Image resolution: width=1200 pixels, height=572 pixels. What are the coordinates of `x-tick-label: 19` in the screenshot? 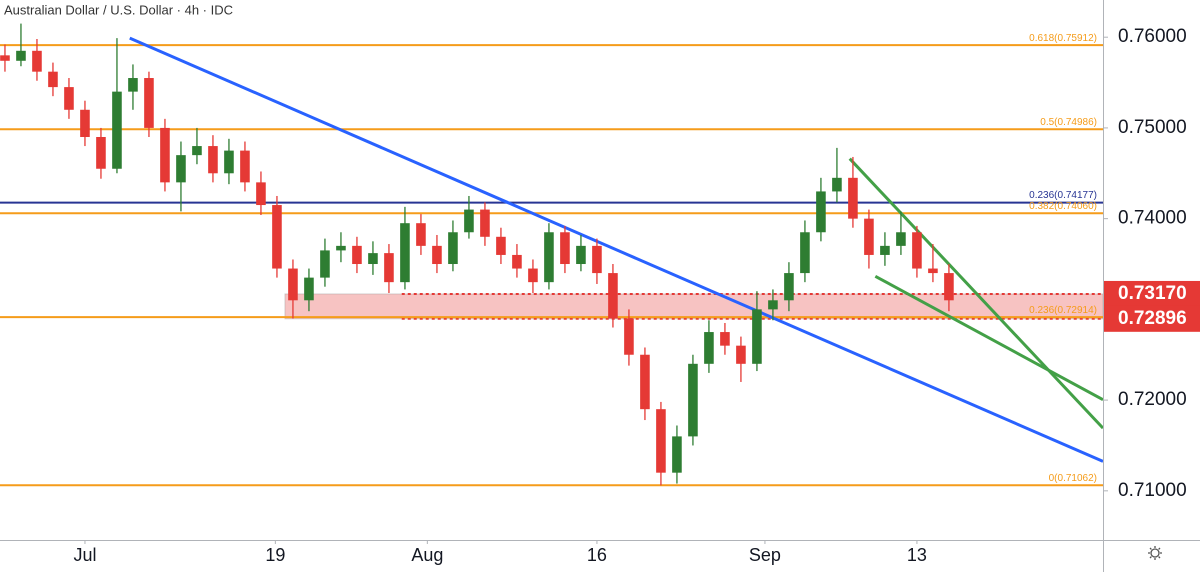 It's located at (275, 555).